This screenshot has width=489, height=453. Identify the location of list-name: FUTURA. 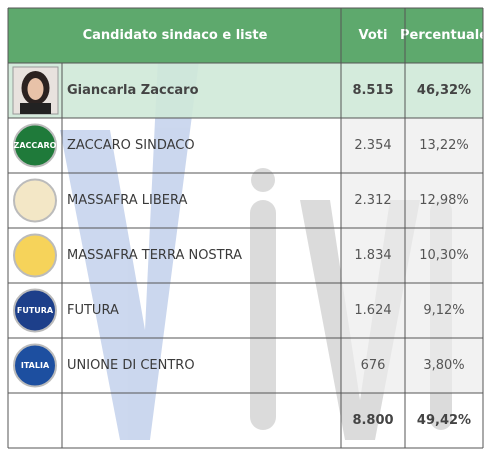
(93, 310).